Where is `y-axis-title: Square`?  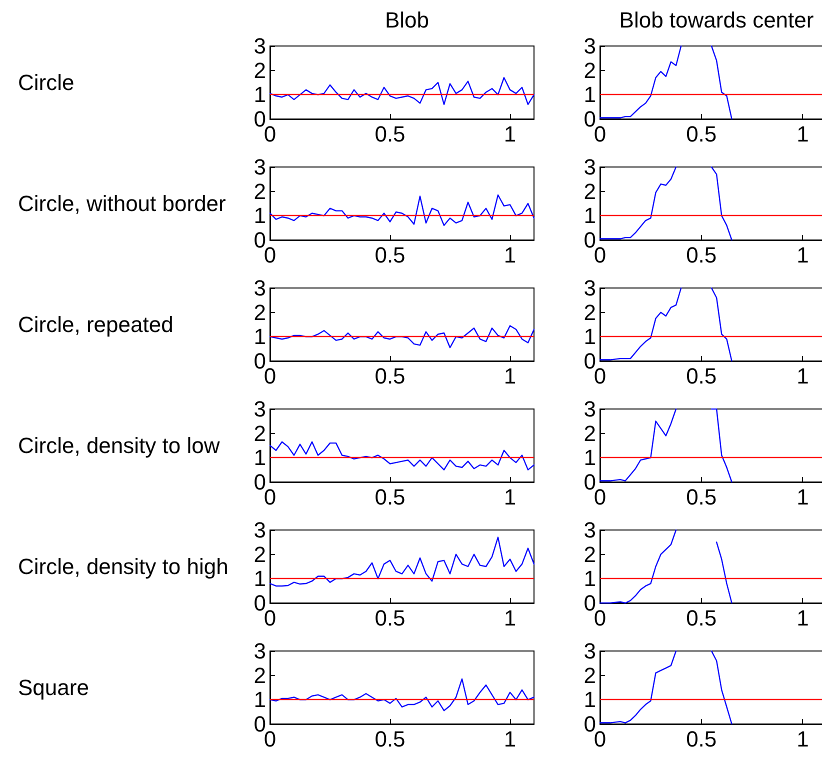
y-axis-title: Square is located at coordinates (53, 687).